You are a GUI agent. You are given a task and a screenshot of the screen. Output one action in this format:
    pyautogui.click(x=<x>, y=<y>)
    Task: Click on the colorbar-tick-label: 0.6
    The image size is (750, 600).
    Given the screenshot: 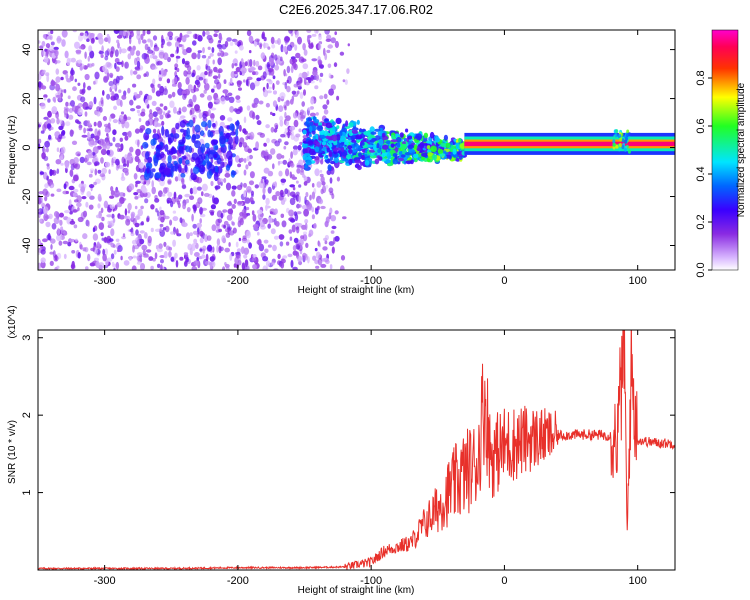 What is the action you would take?
    pyautogui.click(x=701, y=125)
    